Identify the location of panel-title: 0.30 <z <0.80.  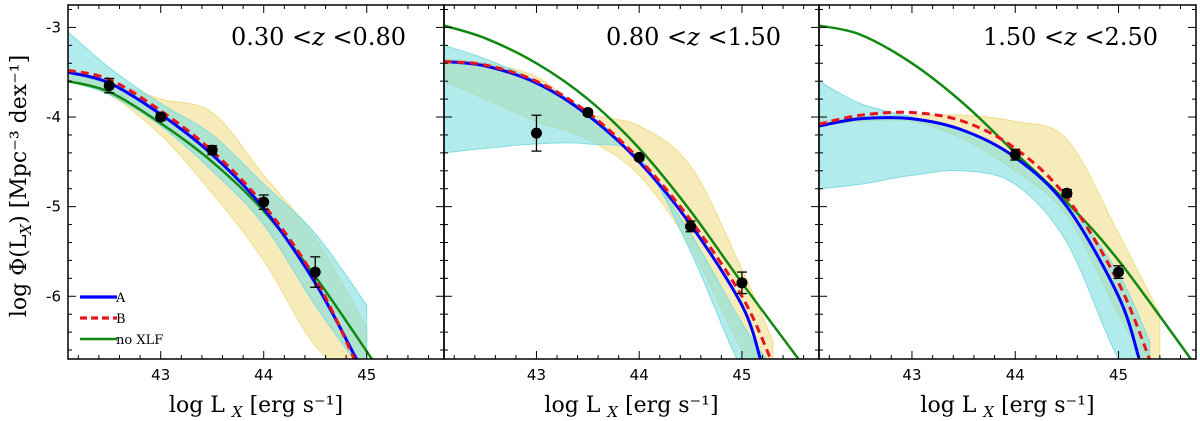
(318, 37).